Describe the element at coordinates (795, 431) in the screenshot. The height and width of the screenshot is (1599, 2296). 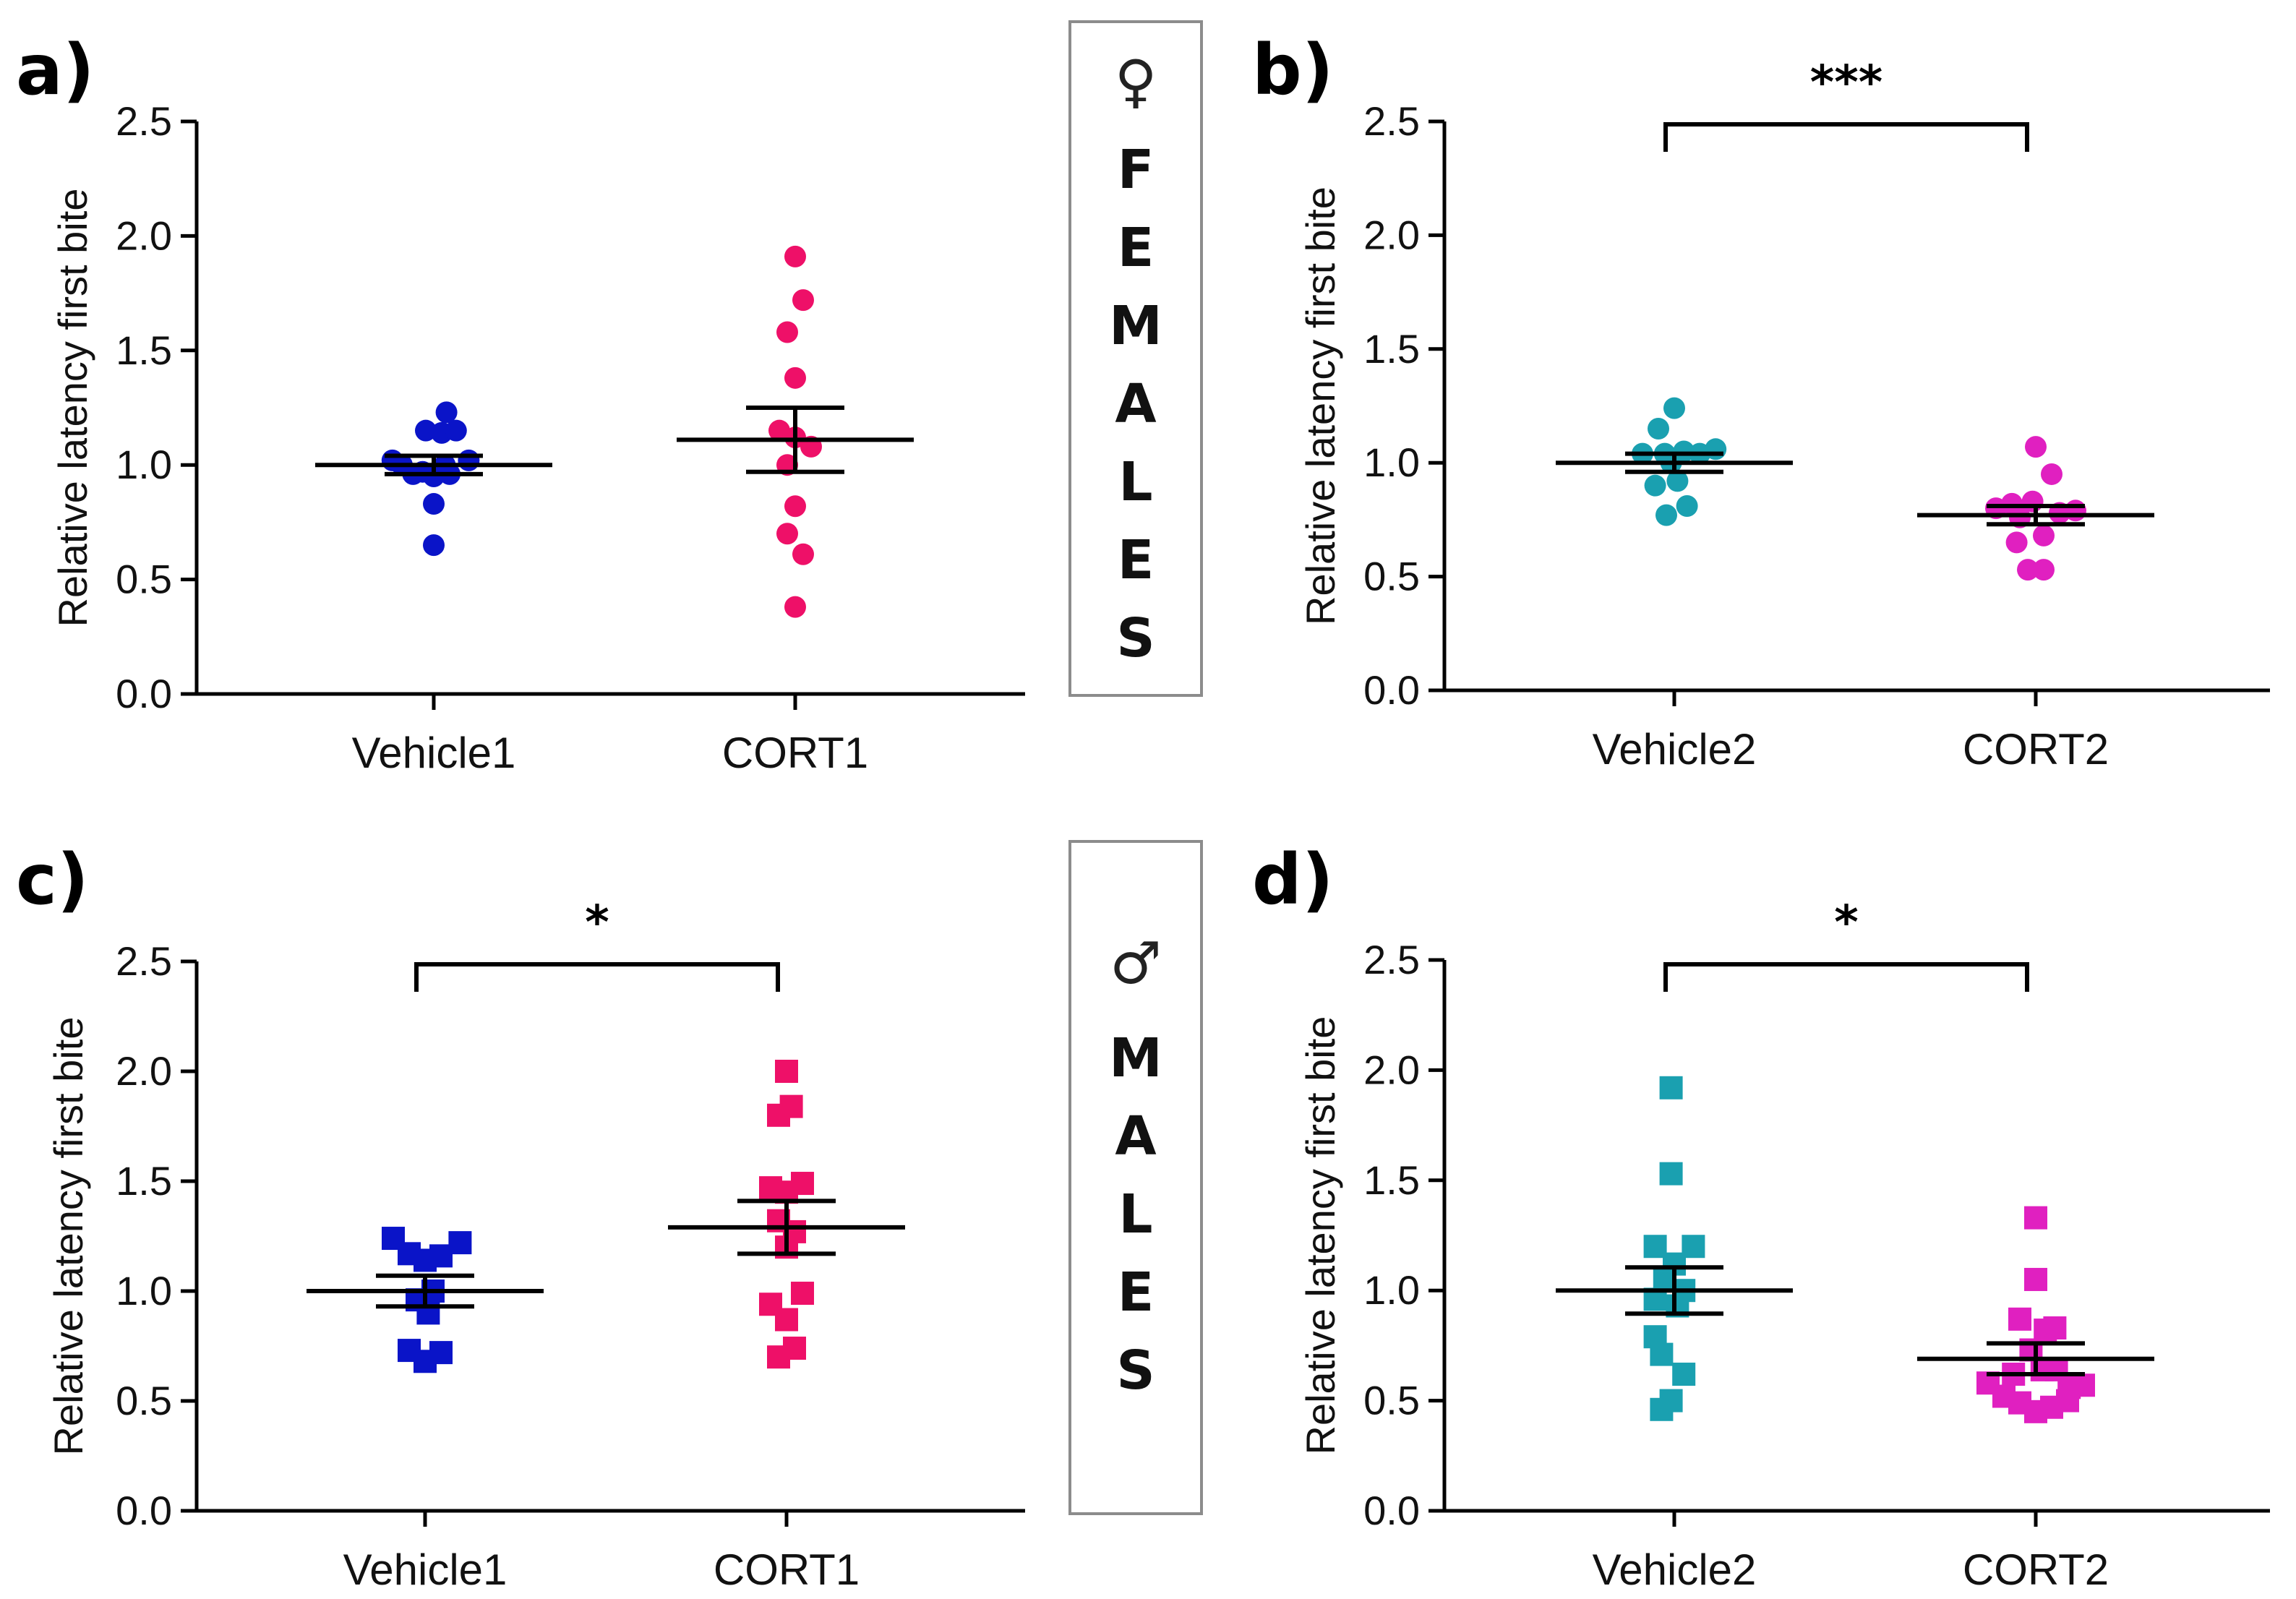
I see `series-CORT1` at that location.